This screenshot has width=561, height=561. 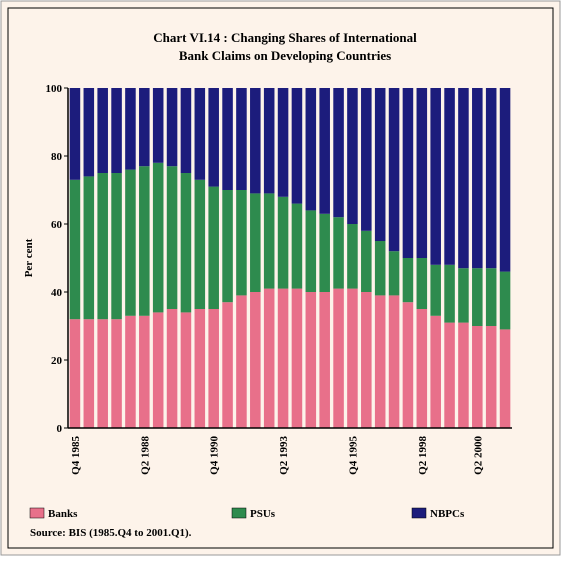 What do you see at coordinates (60, 429) in the screenshot?
I see `y-tick-label: 0` at bounding box center [60, 429].